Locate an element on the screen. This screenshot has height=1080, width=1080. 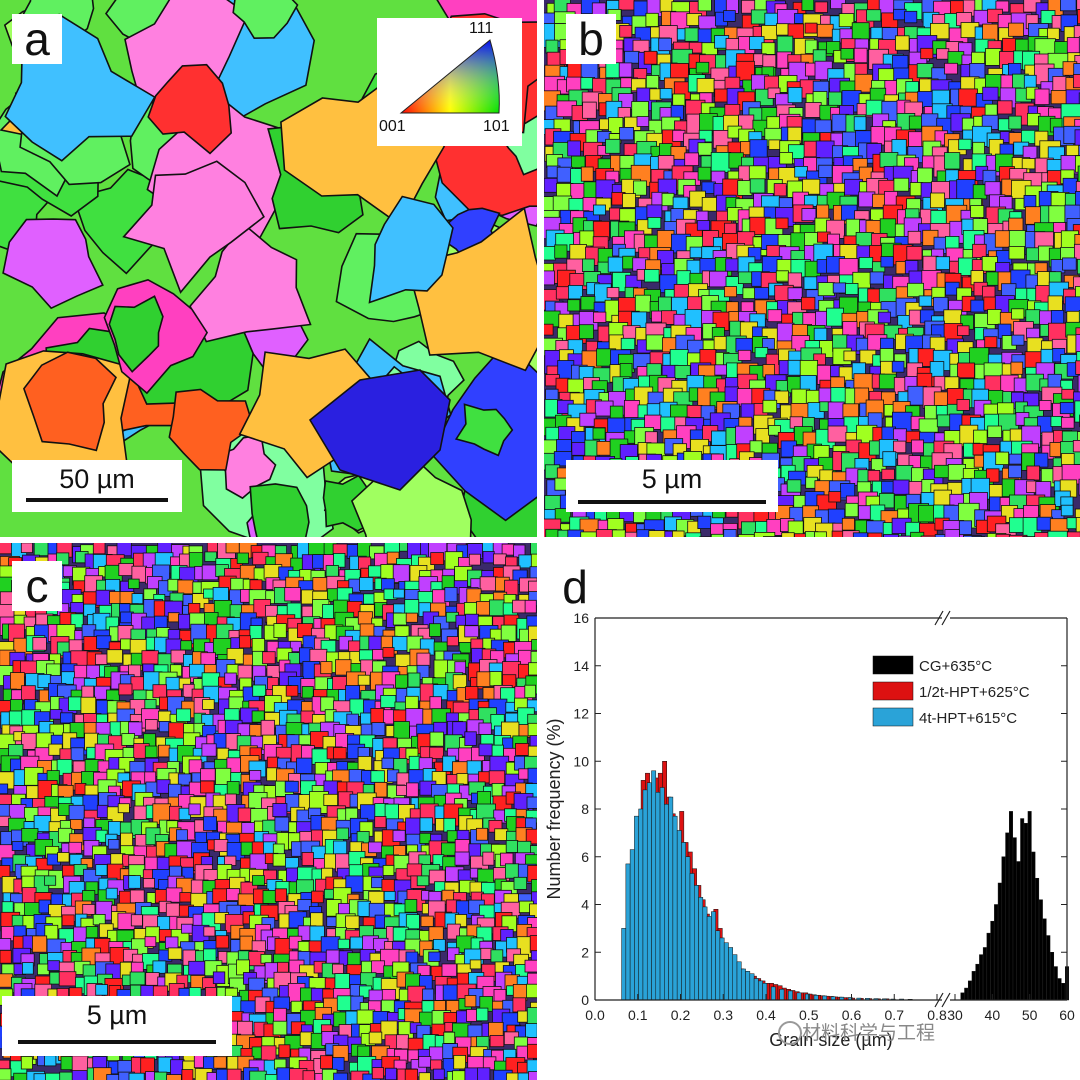
y-tick-label: 6 is located at coordinates (585, 857).